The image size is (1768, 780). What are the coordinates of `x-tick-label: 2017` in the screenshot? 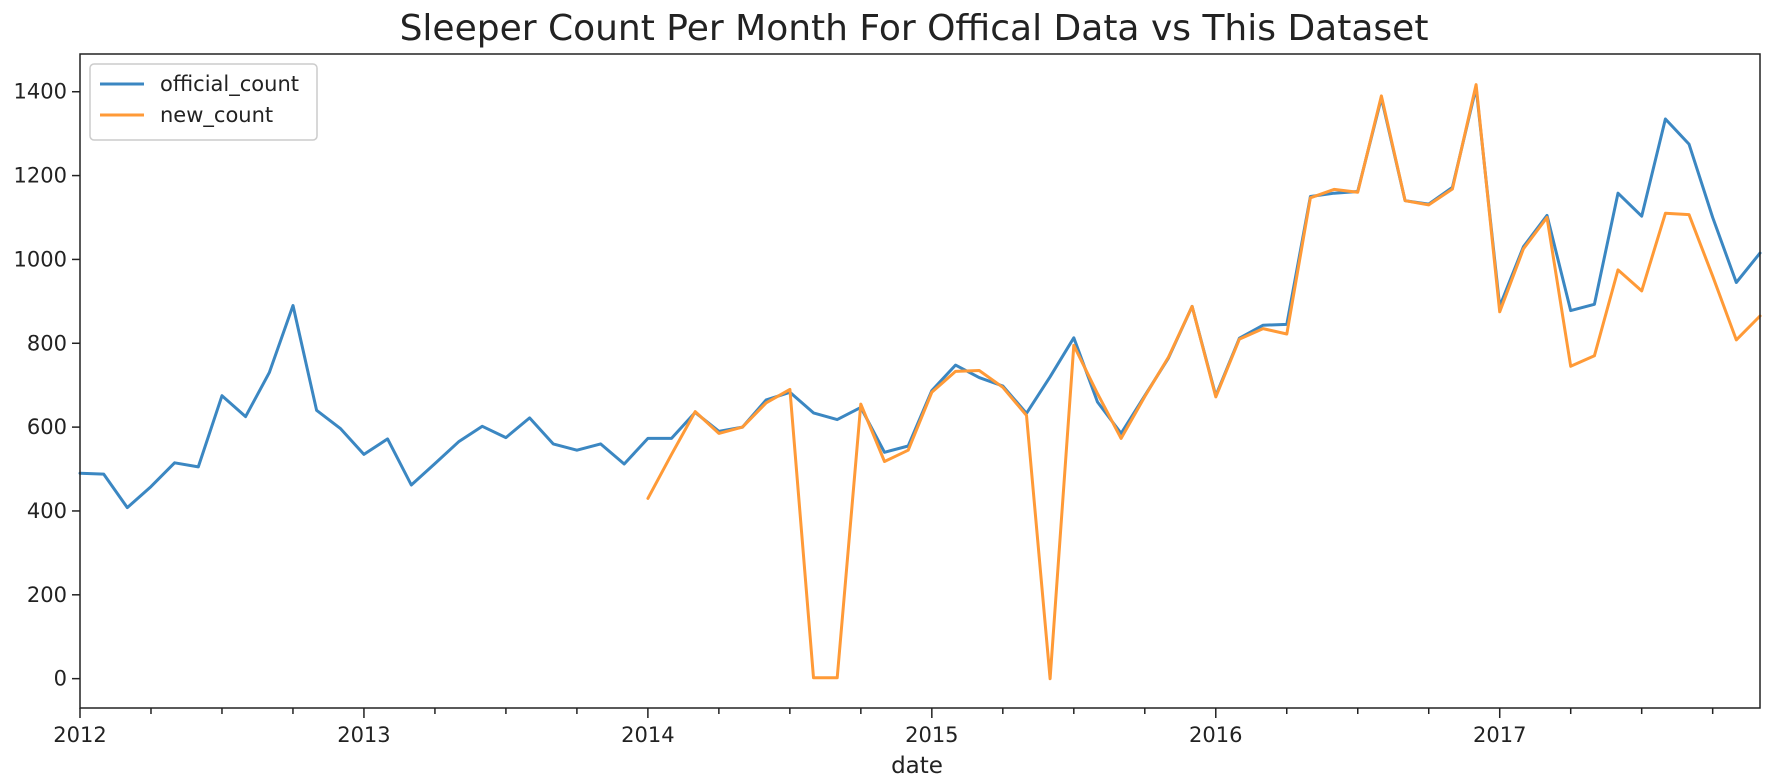 It's located at (1499, 735).